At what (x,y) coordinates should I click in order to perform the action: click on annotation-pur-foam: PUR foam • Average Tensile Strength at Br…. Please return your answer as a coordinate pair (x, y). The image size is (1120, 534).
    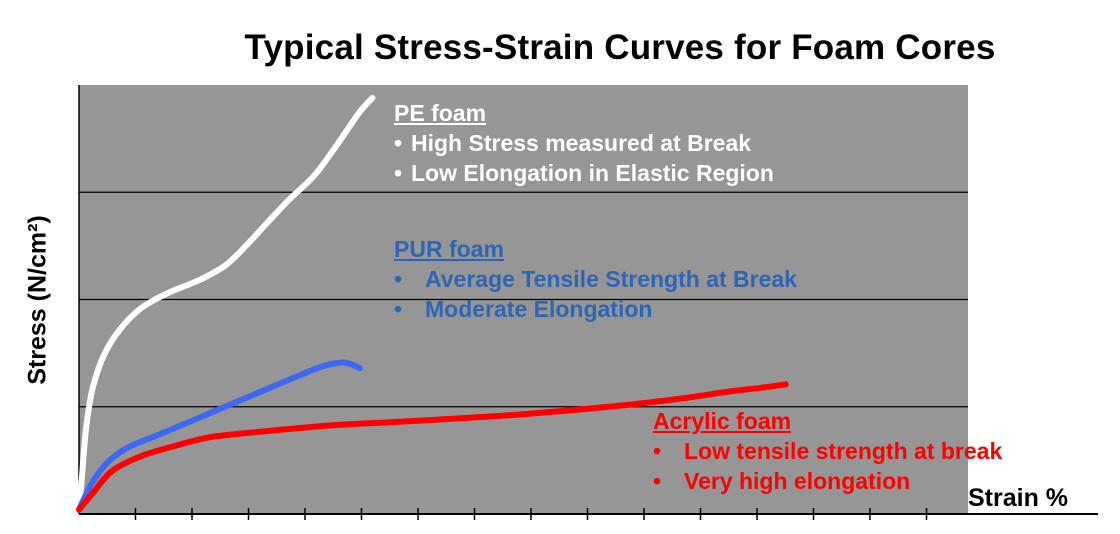
    Looking at the image, I should click on (595, 279).